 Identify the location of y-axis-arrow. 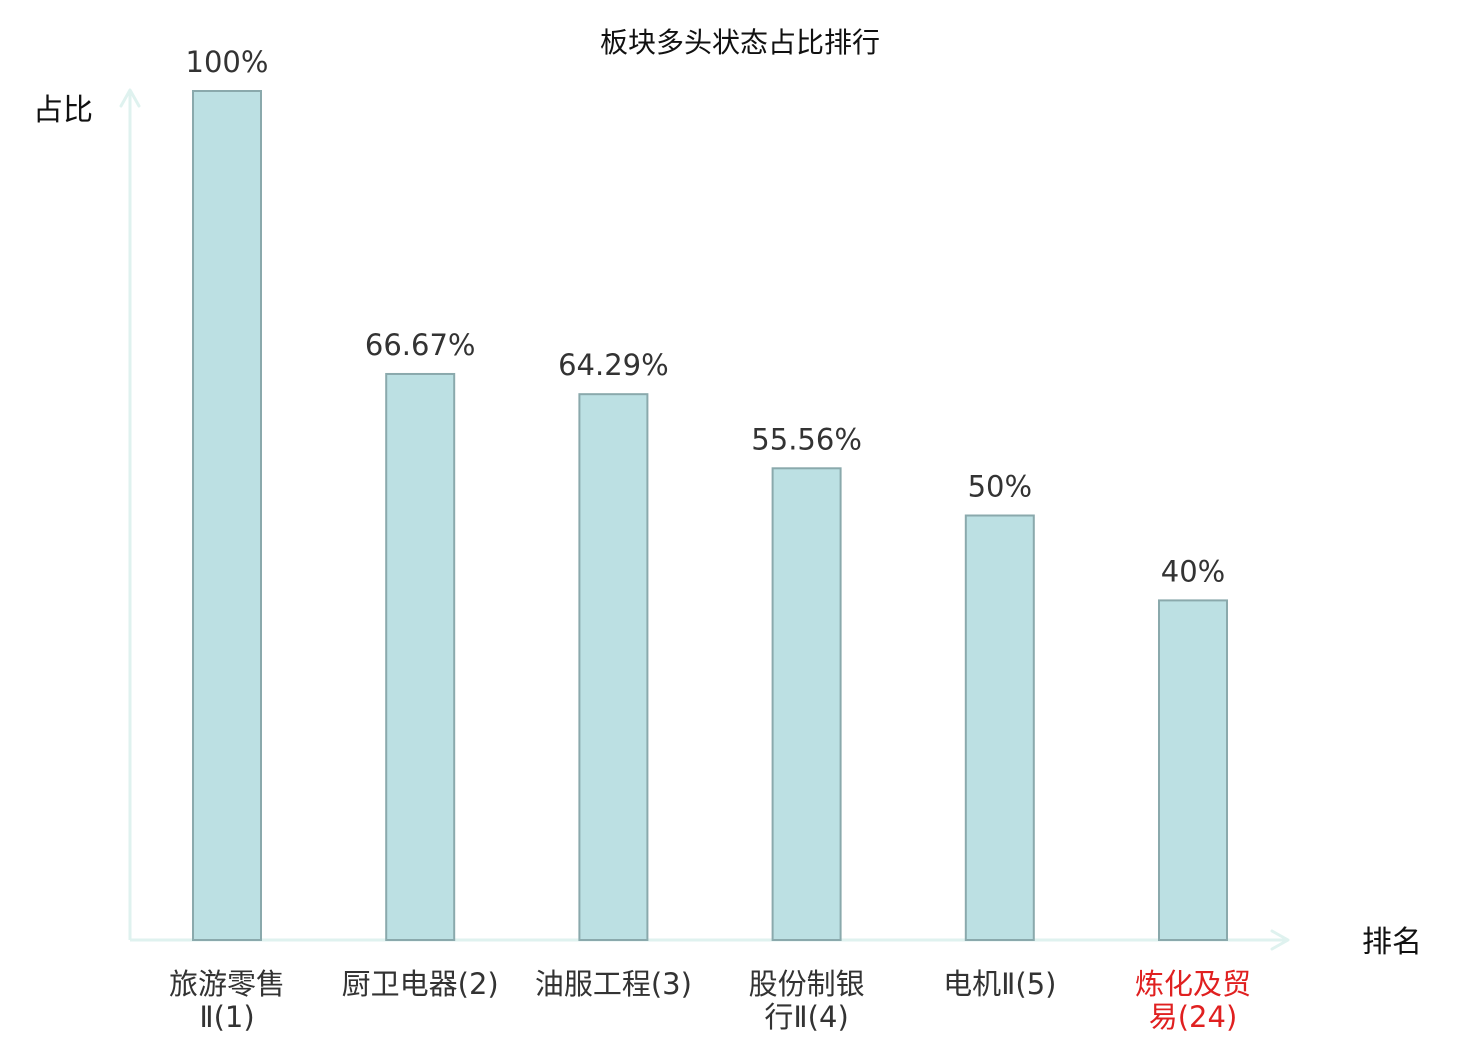
(130, 98).